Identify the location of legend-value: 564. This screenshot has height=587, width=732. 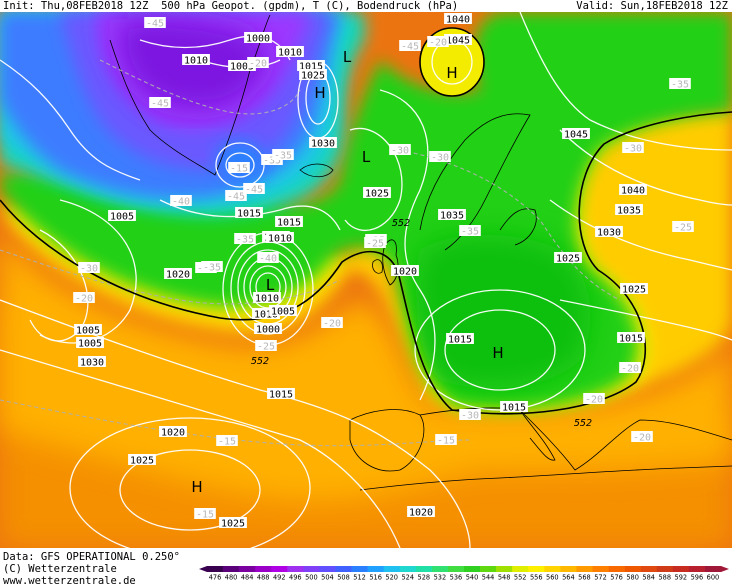
(568, 577).